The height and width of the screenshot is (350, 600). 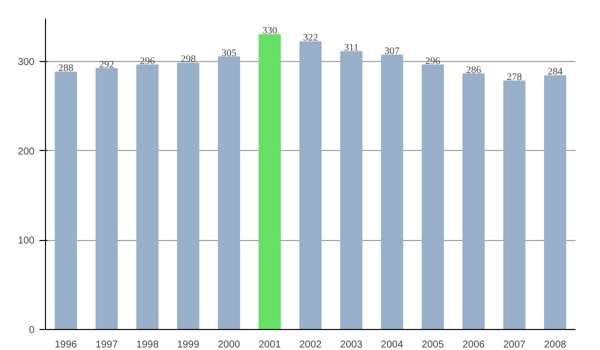 What do you see at coordinates (188, 60) in the screenshot?
I see `data-label: 298` at bounding box center [188, 60].